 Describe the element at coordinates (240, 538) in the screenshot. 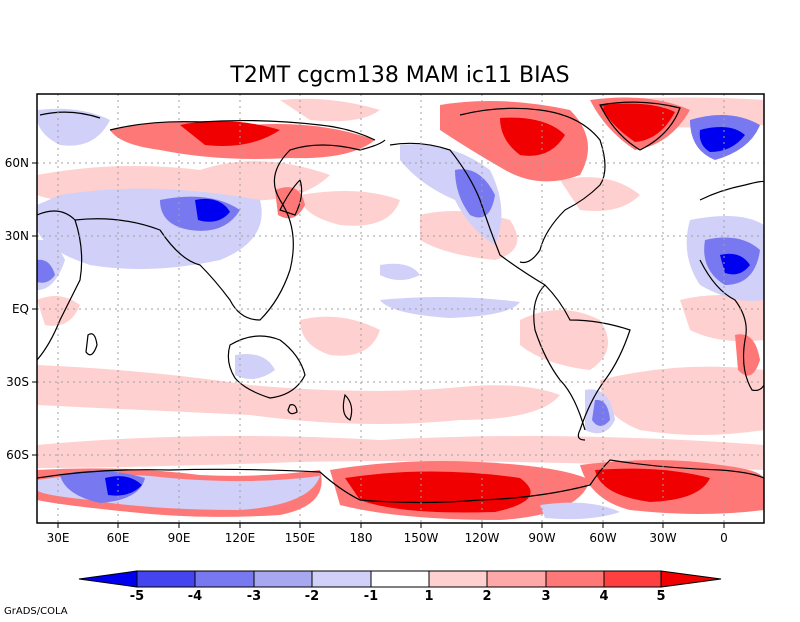

I see `lon-label: 120E` at that location.